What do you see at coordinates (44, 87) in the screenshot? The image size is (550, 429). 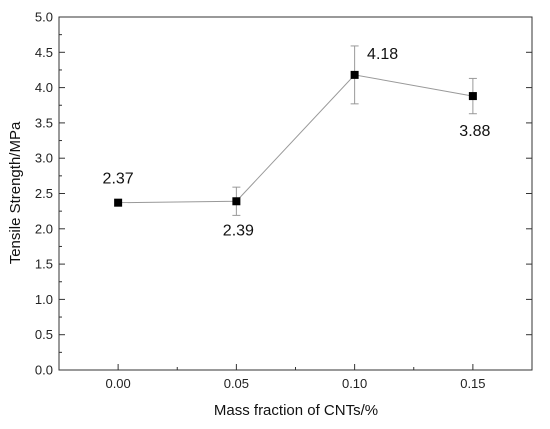 I see `y-tick-label: 4.0` at bounding box center [44, 87].